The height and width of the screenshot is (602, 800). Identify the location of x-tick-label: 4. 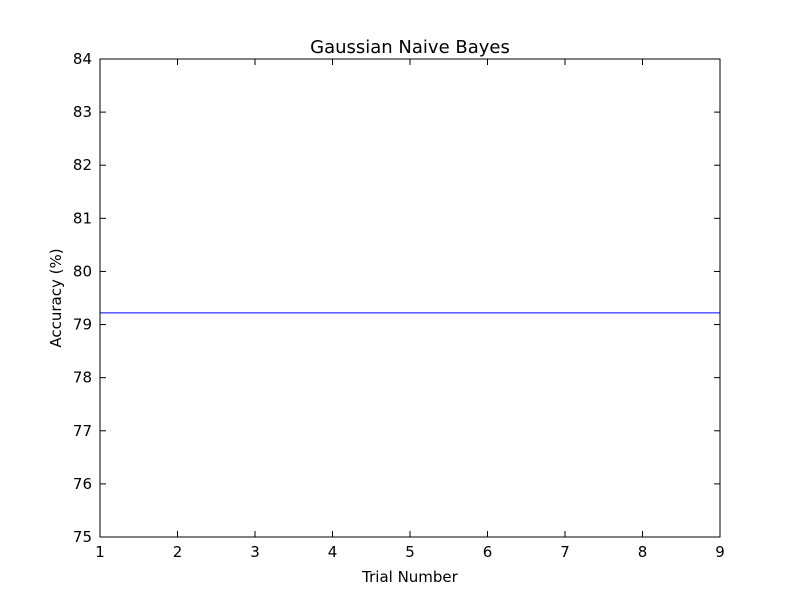
(333, 552).